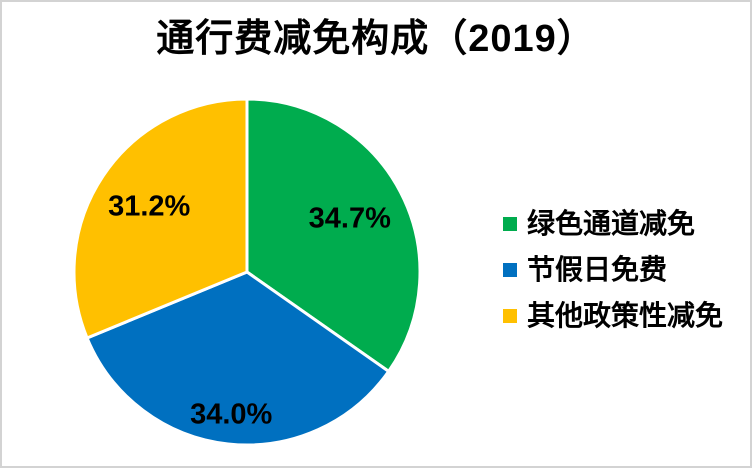 Image resolution: width=752 pixels, height=468 pixels. Describe the element at coordinates (597, 269) in the screenshot. I see `legend-label: 节假日免费` at that location.